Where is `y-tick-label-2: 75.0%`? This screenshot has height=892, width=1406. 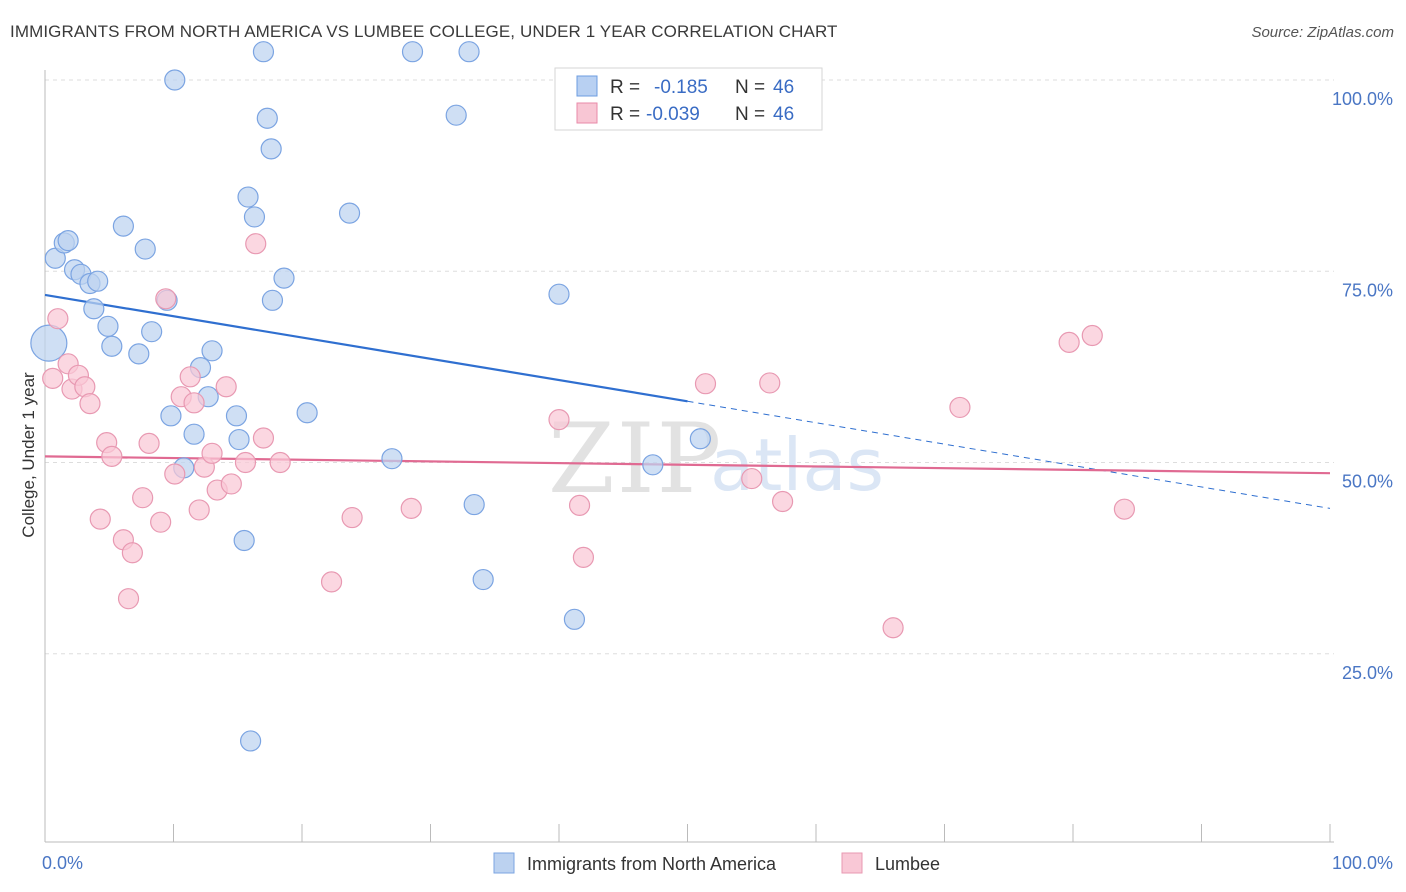 y-tick-label-2: 75.0% is located at coordinates (1367, 290).